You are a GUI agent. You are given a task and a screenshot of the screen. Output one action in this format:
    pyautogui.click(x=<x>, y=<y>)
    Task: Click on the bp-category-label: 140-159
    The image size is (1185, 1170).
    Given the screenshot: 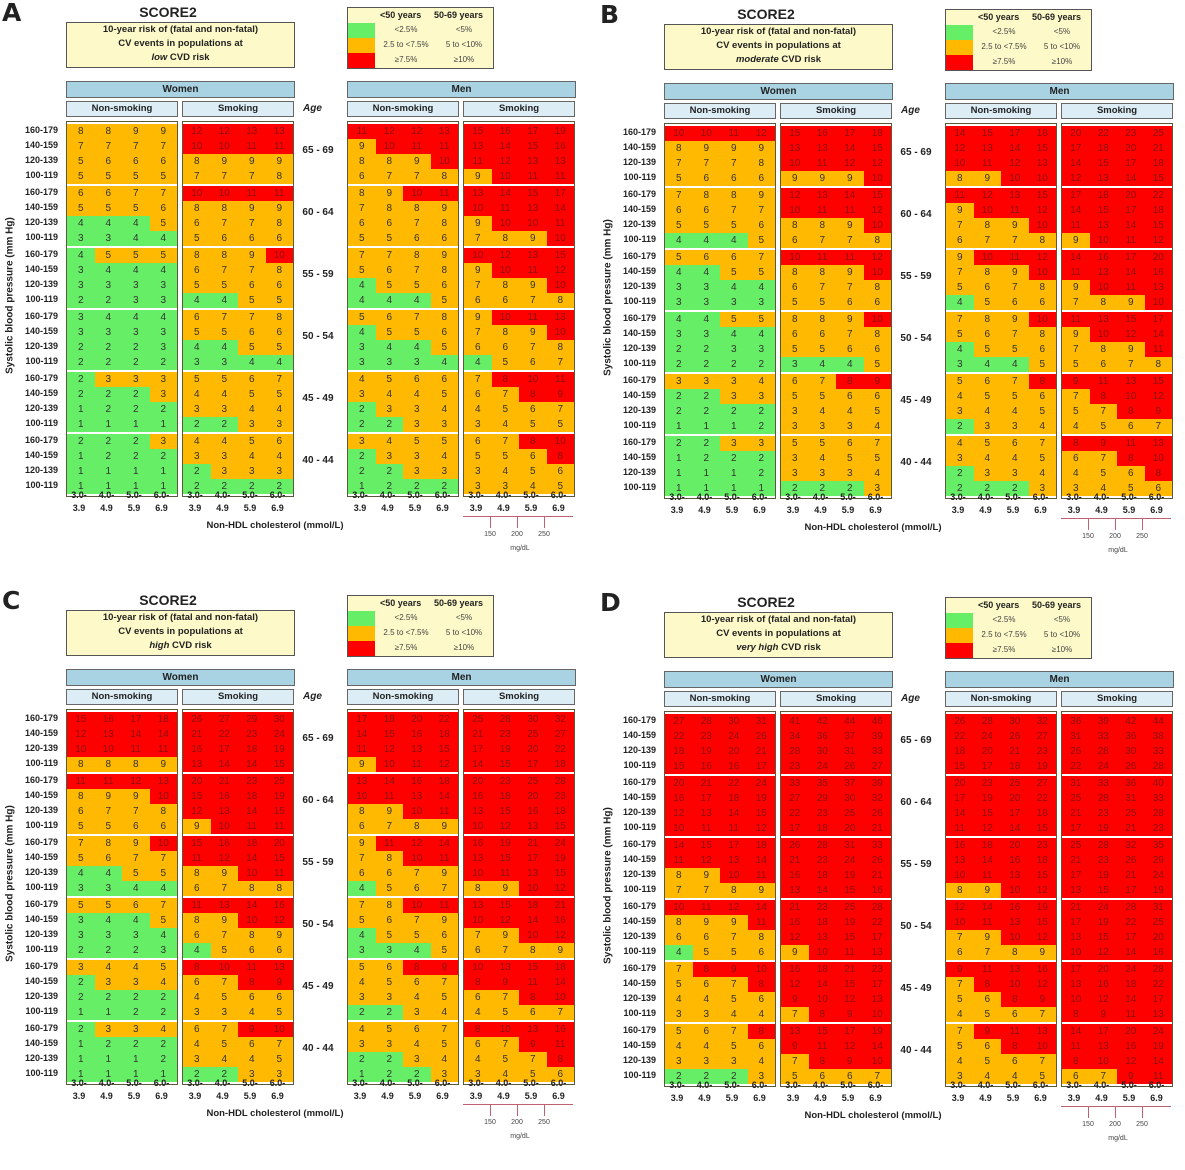 What is the action you would take?
    pyautogui.click(x=639, y=457)
    